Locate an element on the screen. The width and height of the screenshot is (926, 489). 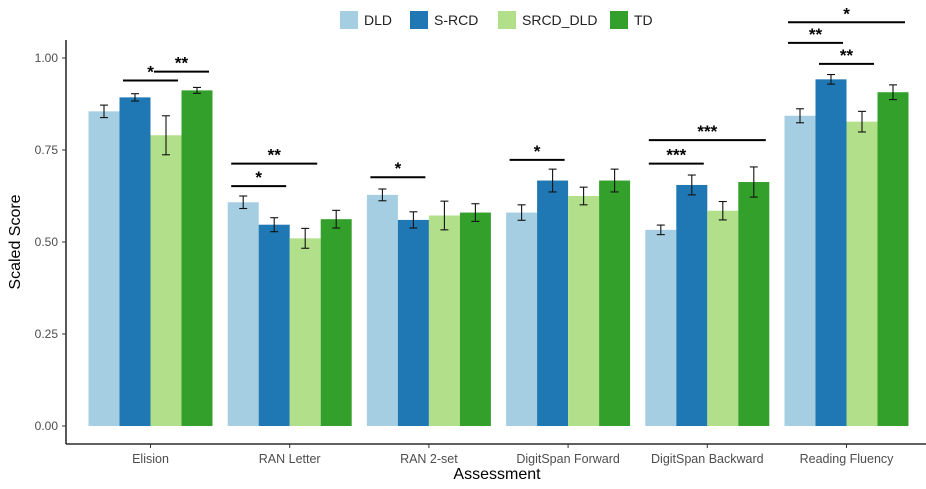
legend-swatch-srcd-dld is located at coordinates (507, 20).